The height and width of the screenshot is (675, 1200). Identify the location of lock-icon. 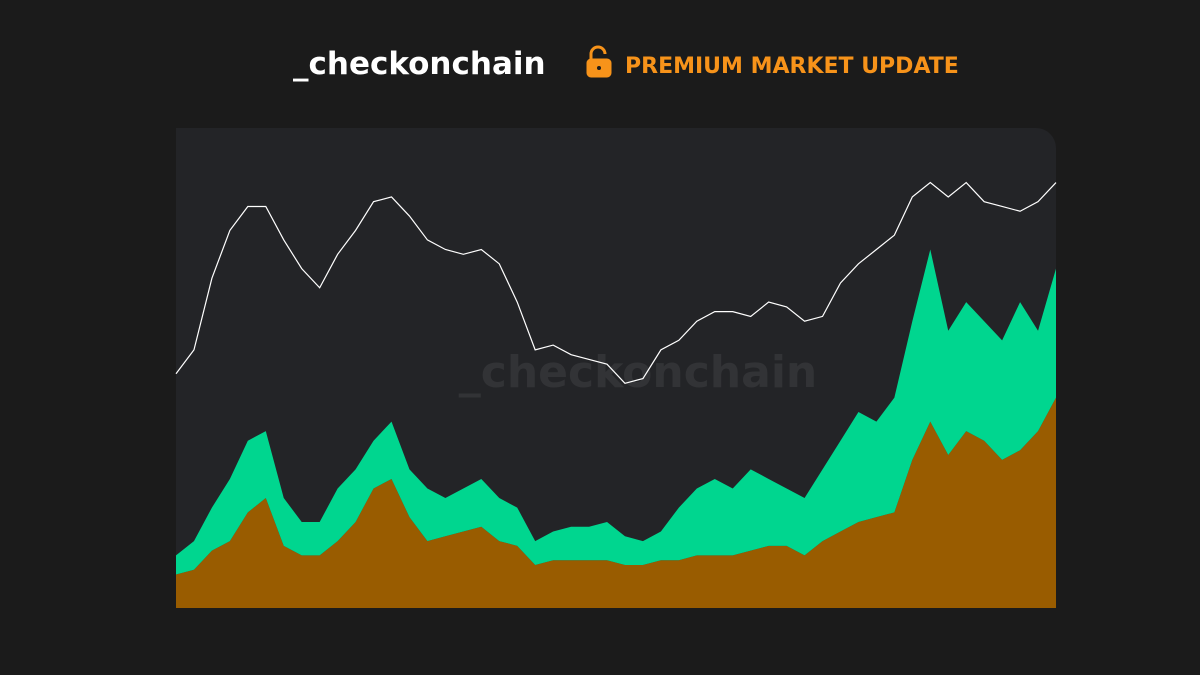
(599, 61).